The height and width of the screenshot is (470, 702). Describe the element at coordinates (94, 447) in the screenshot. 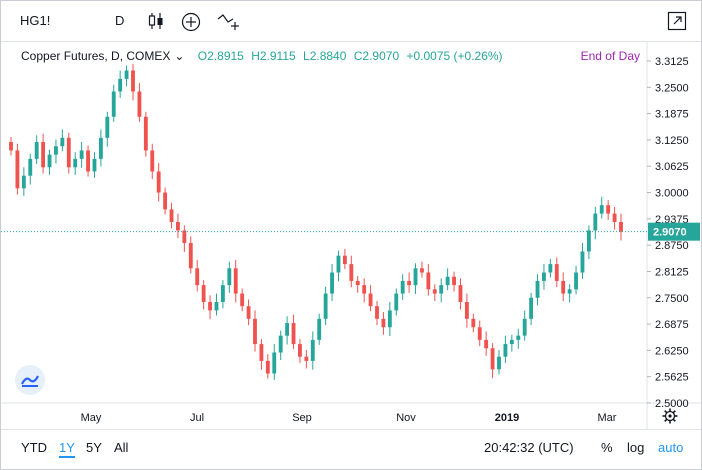

I see `range-5y: 5Y` at that location.